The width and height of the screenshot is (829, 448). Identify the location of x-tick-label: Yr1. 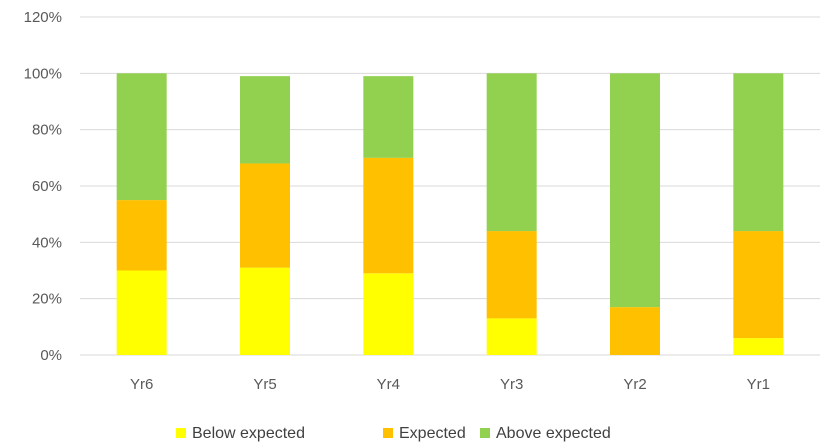
(758, 384).